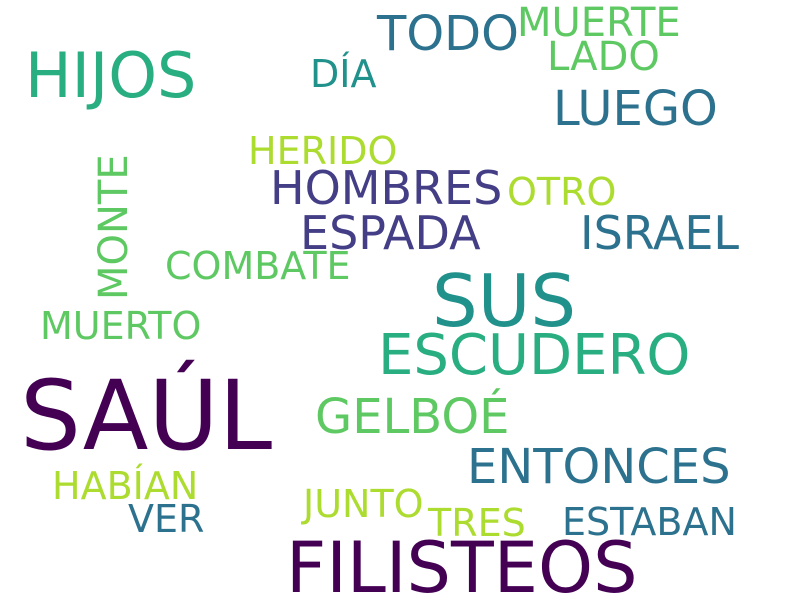 Image resolution: width=800 pixels, height=600 pixels. I want to click on word-sus: SUS, so click(504, 301).